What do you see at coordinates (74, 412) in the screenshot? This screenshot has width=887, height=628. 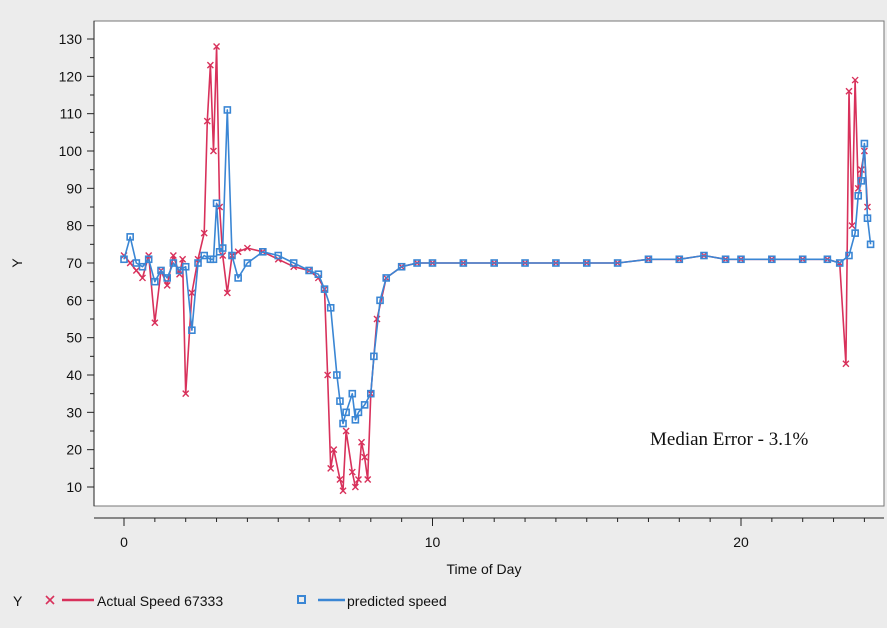 I see `y-tick-label: 30` at bounding box center [74, 412].